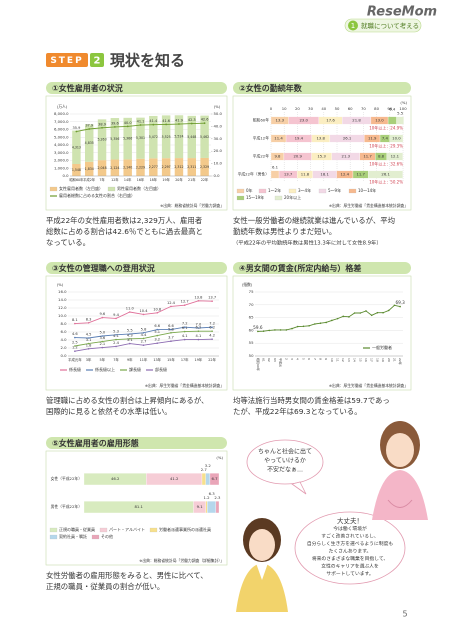 This screenshot has height=640, width=452. What do you see at coordinates (115, 179) in the screenshot?
I see `x-tick-label: 12年` at bounding box center [115, 179].